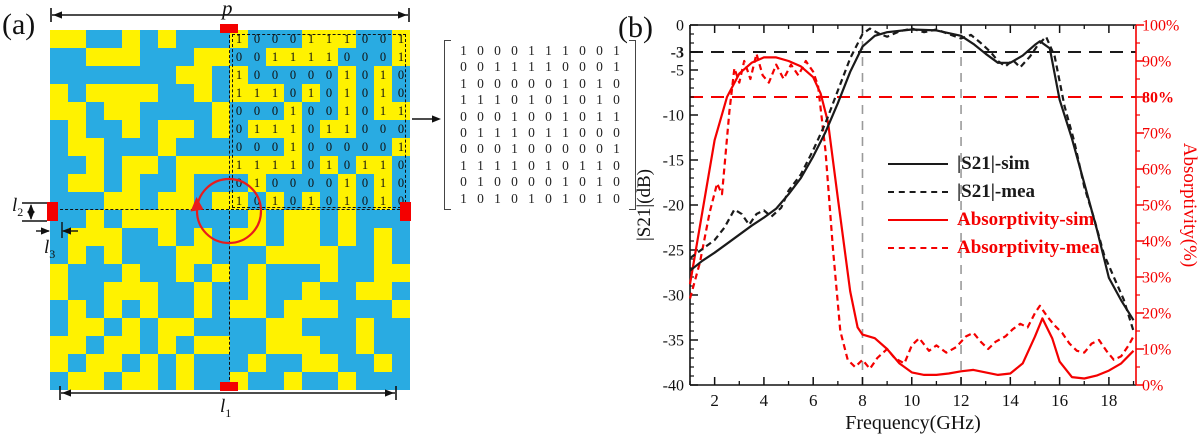  Describe the element at coordinates (632, 125) in the screenshot. I see `matrix-bracket-right` at that location.